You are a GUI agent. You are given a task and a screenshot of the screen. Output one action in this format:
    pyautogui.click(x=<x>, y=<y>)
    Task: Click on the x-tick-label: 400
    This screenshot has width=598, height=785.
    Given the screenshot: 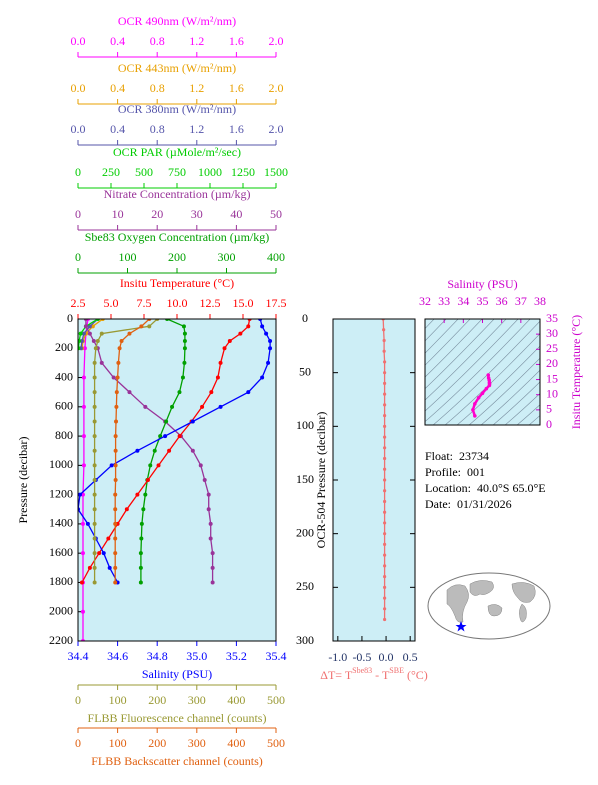 What is the action you would take?
    pyautogui.click(x=236, y=700)
    